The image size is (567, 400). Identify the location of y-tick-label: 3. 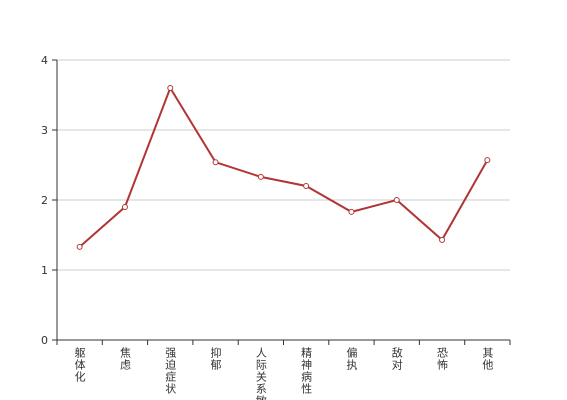
(44, 130).